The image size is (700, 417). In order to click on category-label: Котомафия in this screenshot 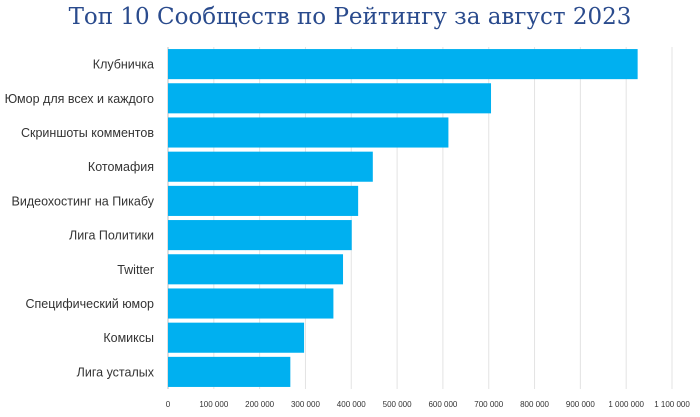, I will do `click(121, 167)`.